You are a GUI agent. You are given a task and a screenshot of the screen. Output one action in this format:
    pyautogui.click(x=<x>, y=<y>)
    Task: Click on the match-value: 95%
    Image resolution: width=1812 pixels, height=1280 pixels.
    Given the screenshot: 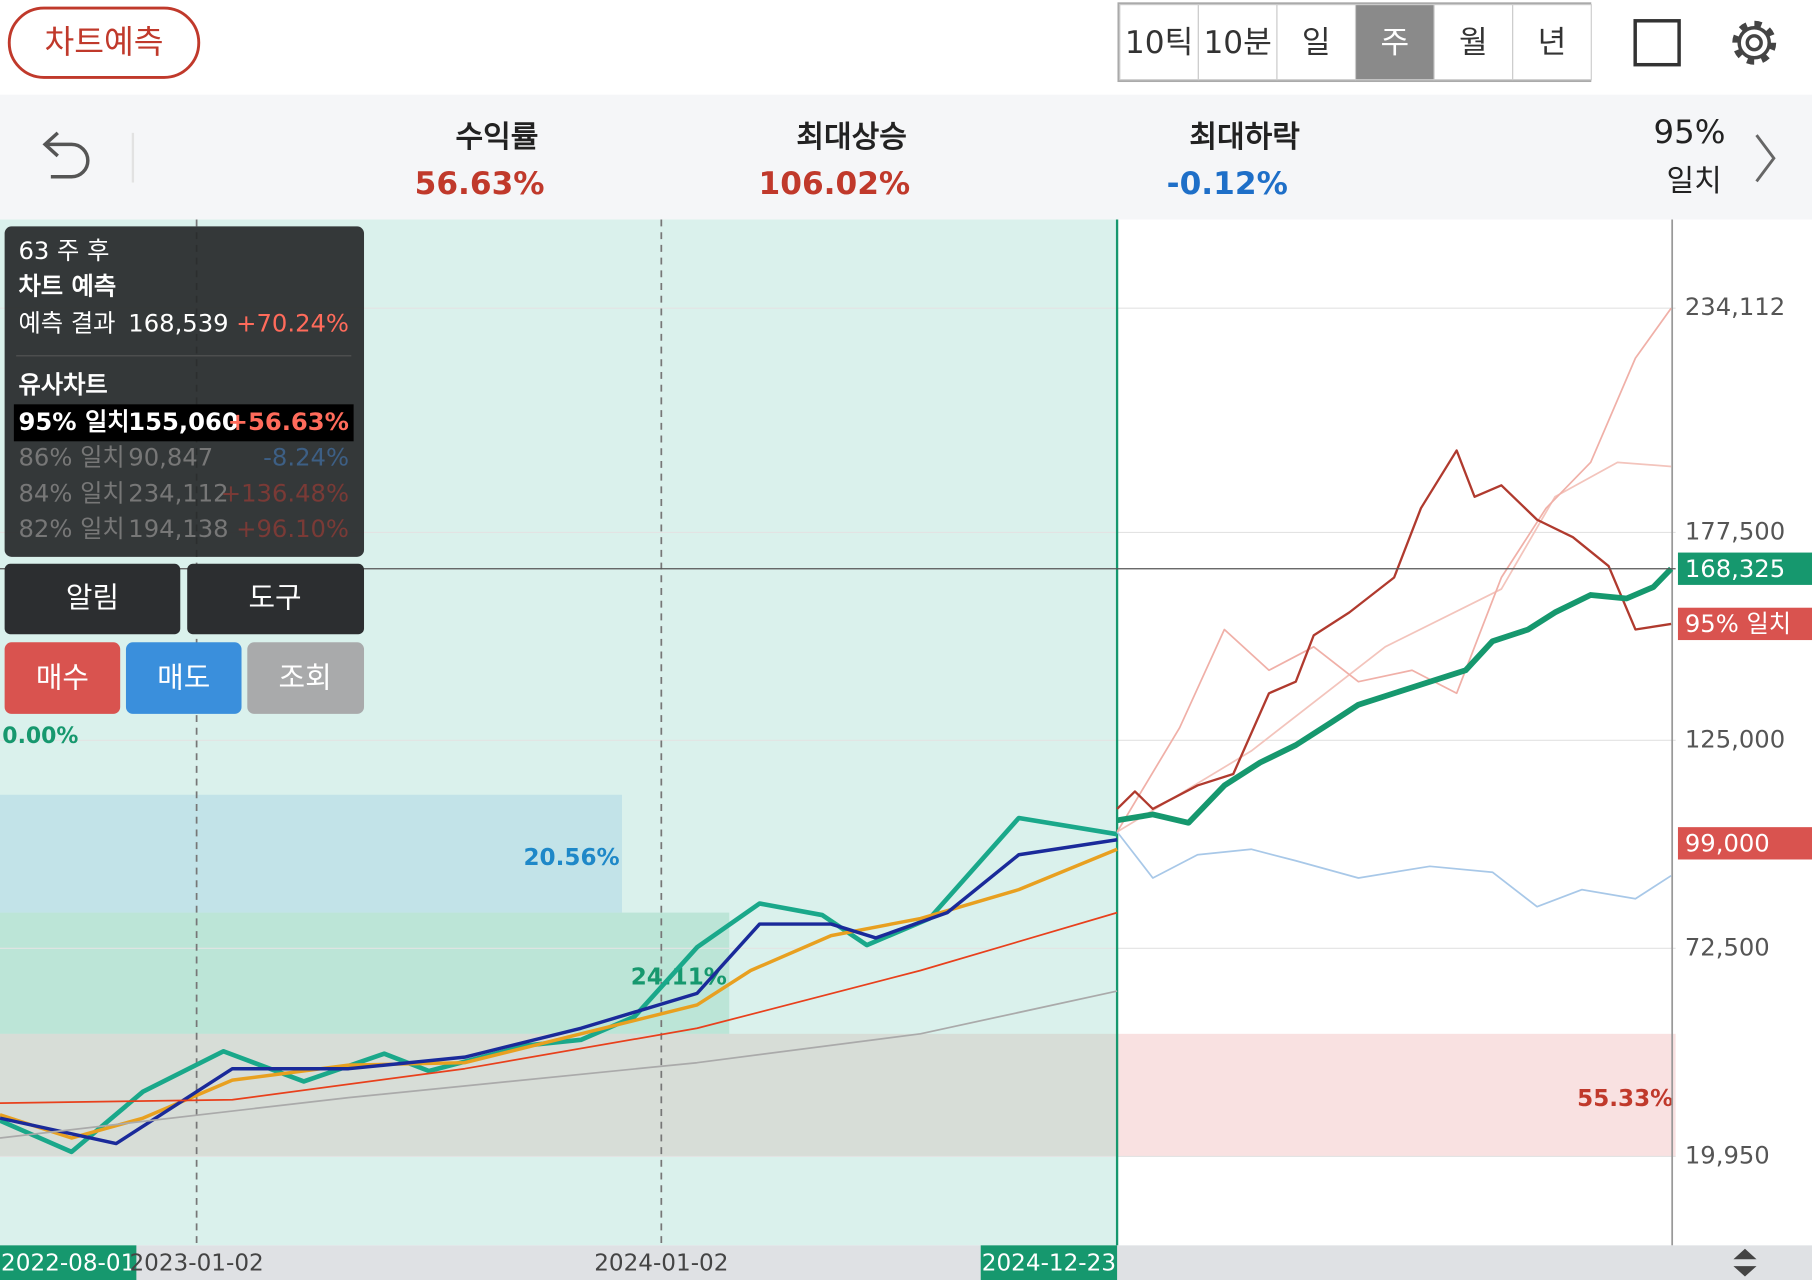 What is the action you would take?
    pyautogui.click(x=1690, y=132)
    